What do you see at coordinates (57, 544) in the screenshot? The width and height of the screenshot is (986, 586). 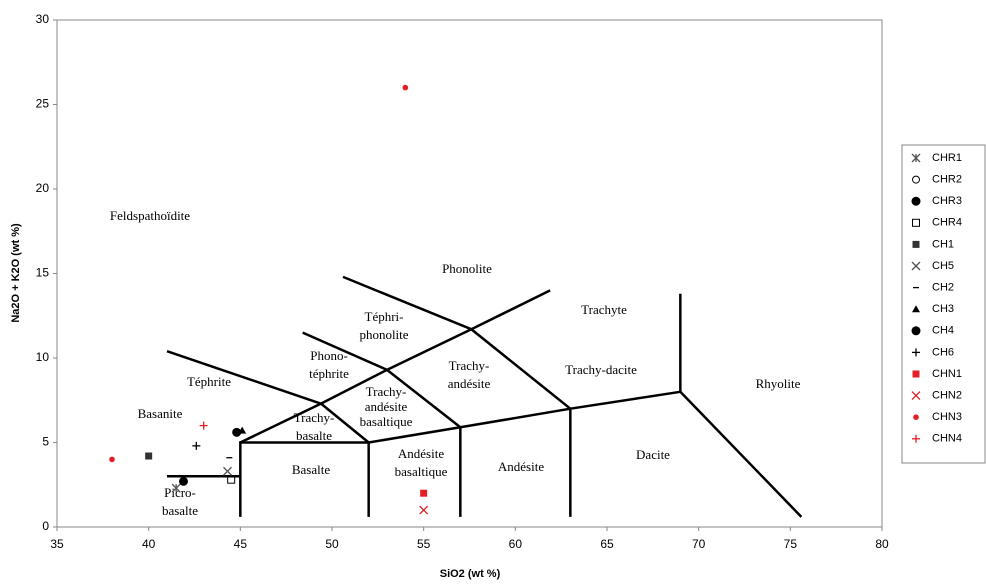 I see `x-tick-label: 35` at bounding box center [57, 544].